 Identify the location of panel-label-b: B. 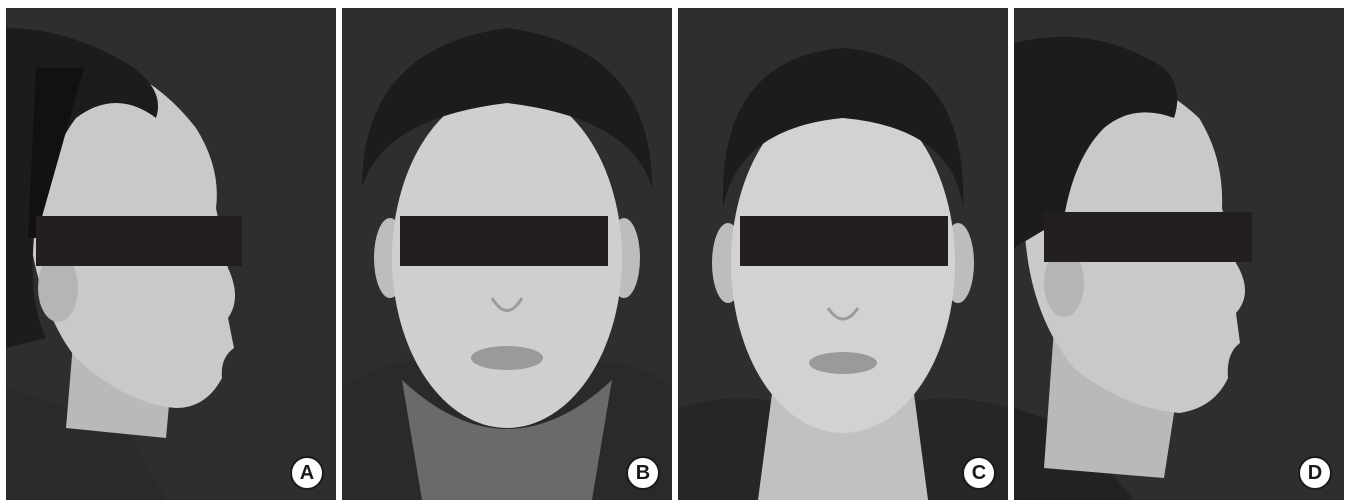
(643, 473).